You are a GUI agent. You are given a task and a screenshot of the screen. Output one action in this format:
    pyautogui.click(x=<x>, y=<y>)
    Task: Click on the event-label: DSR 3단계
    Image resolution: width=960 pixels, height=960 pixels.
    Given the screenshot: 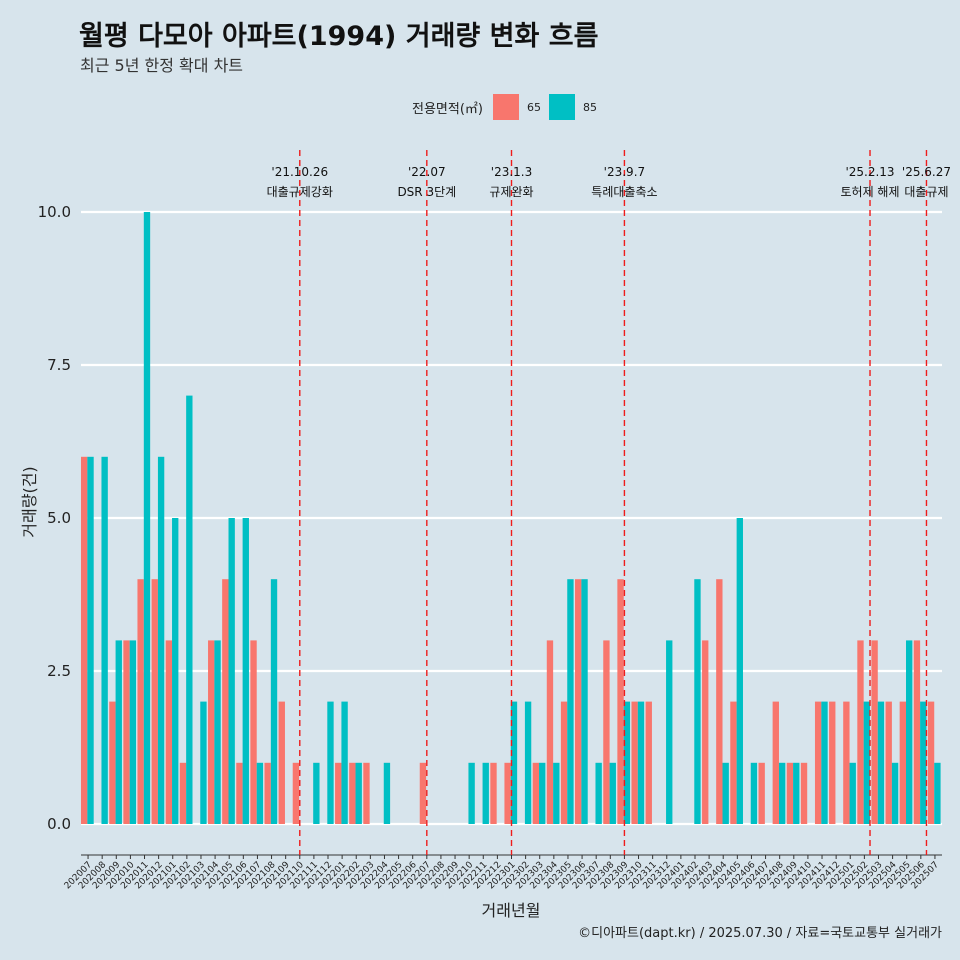 What is the action you would take?
    pyautogui.click(x=426, y=192)
    